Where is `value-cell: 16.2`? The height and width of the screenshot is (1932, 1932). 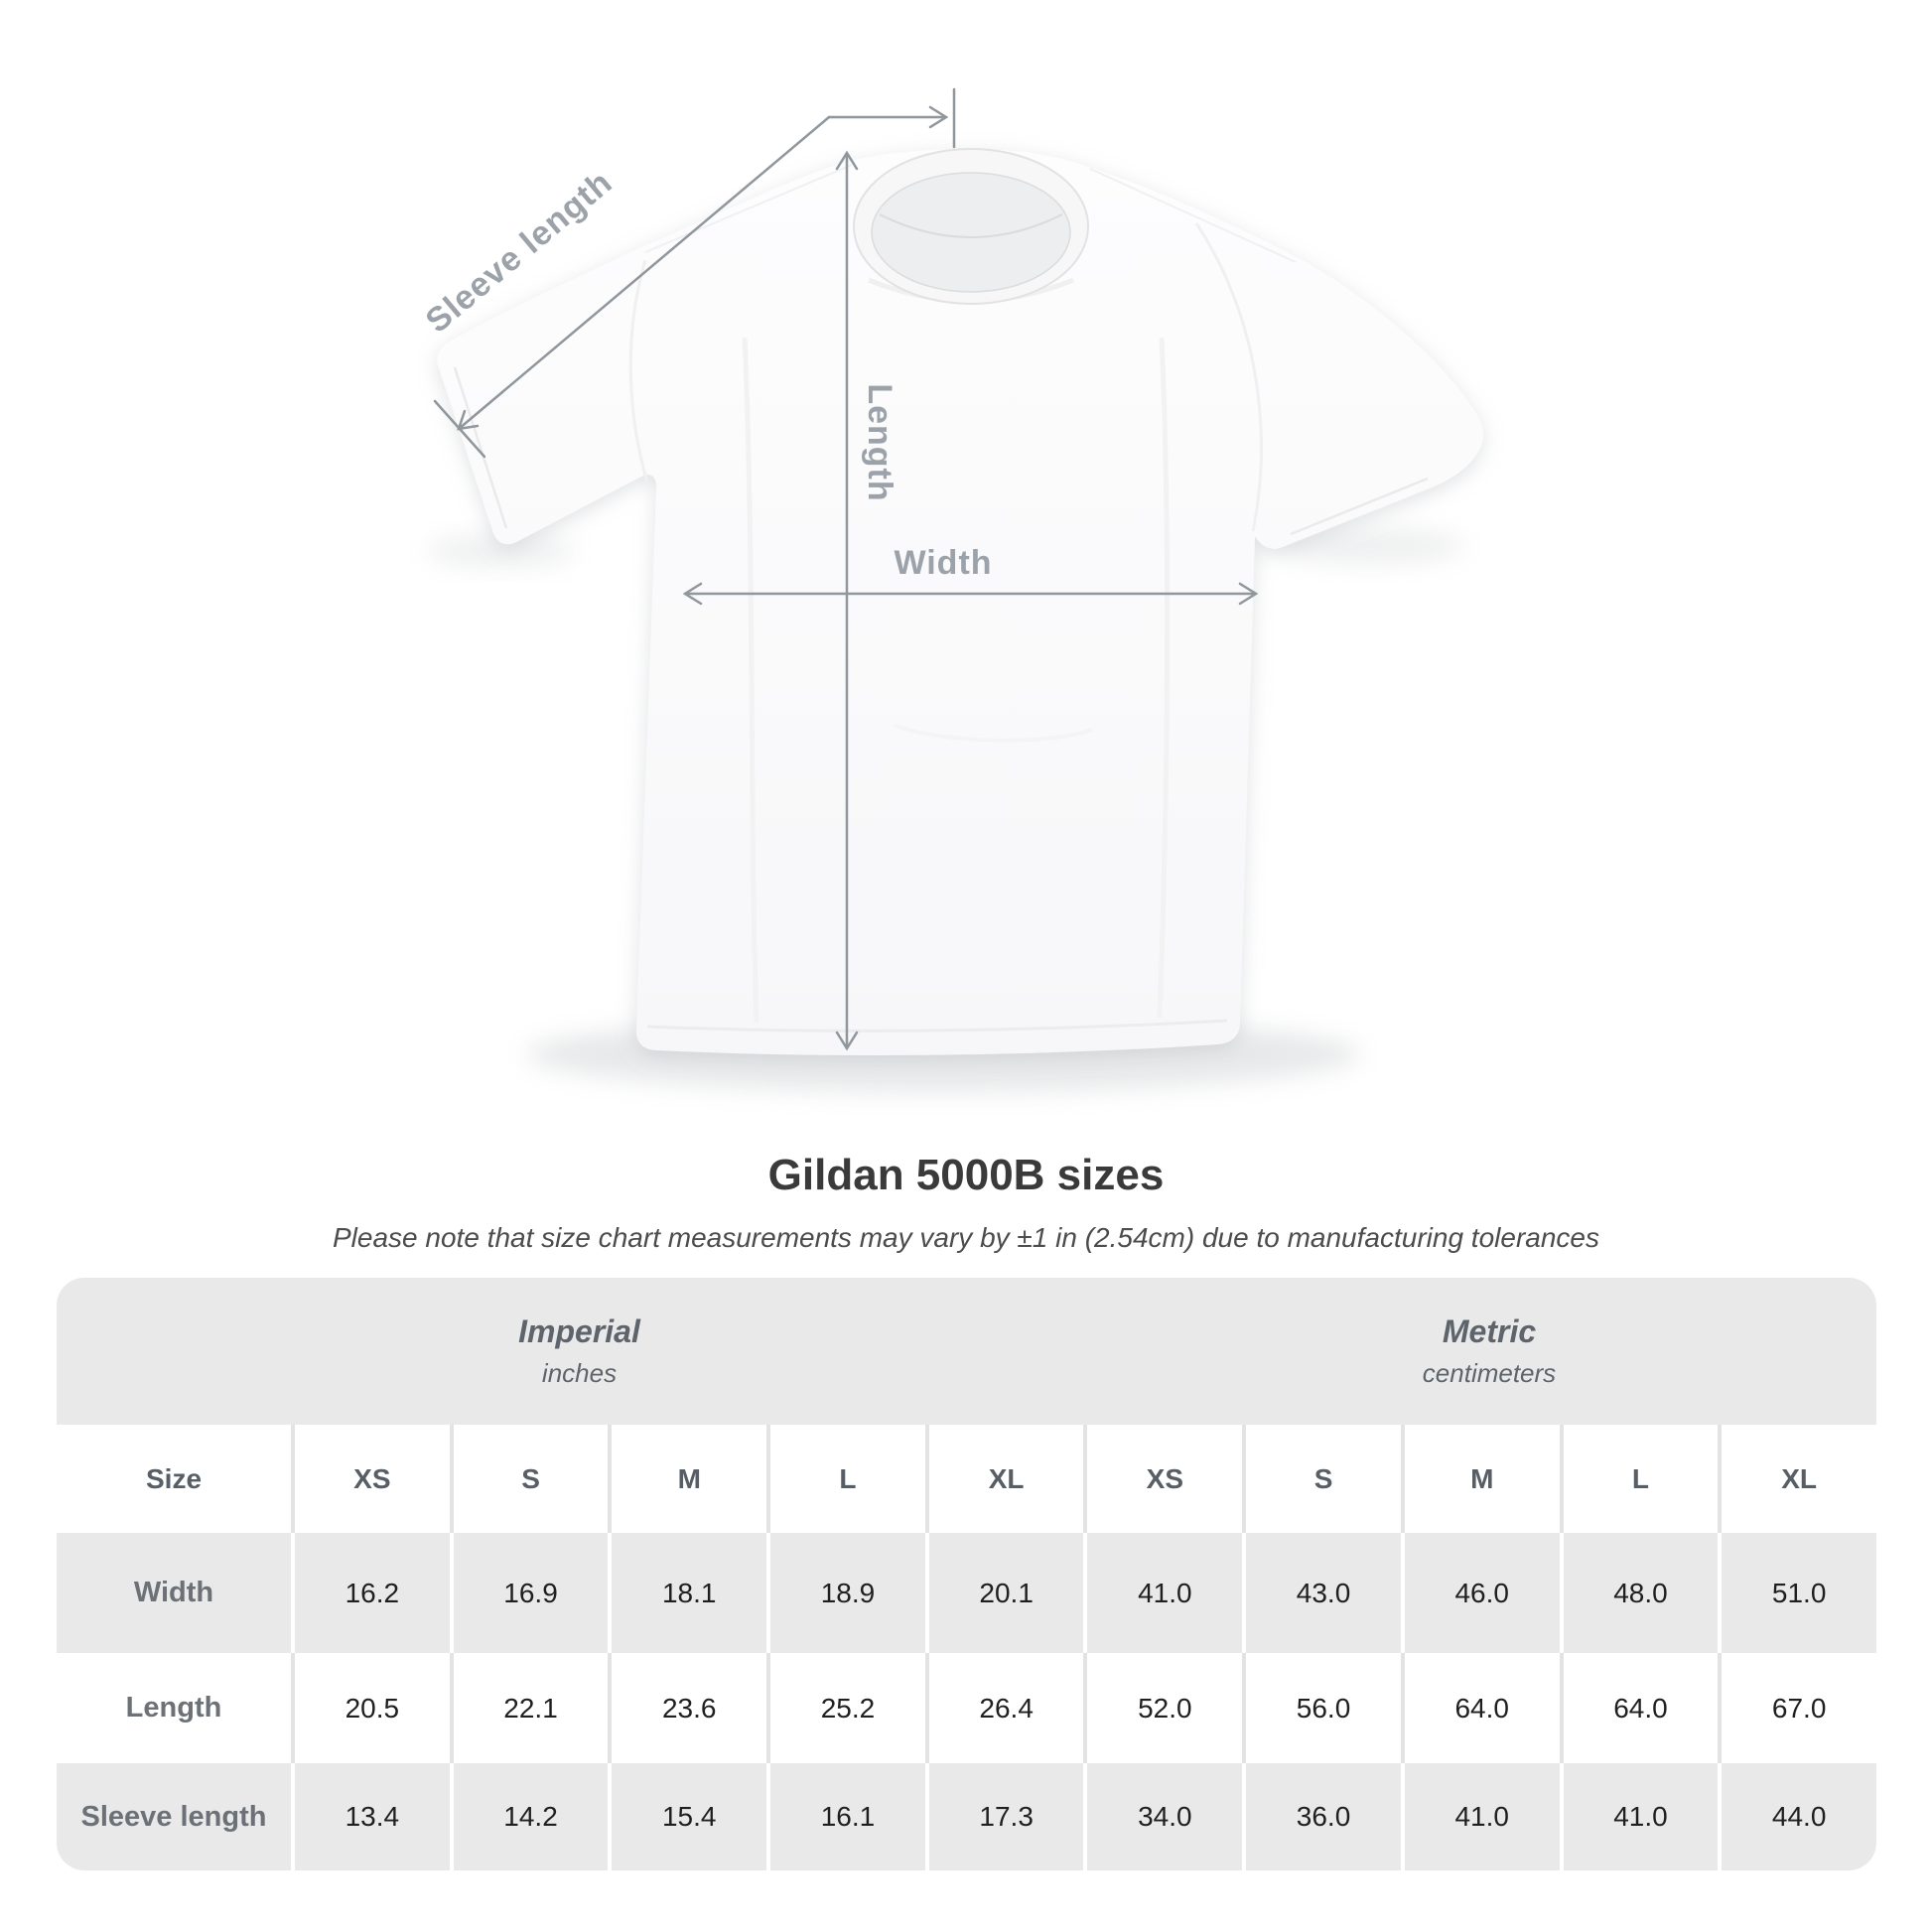
value-cell: 16.2 is located at coordinates (373, 1593).